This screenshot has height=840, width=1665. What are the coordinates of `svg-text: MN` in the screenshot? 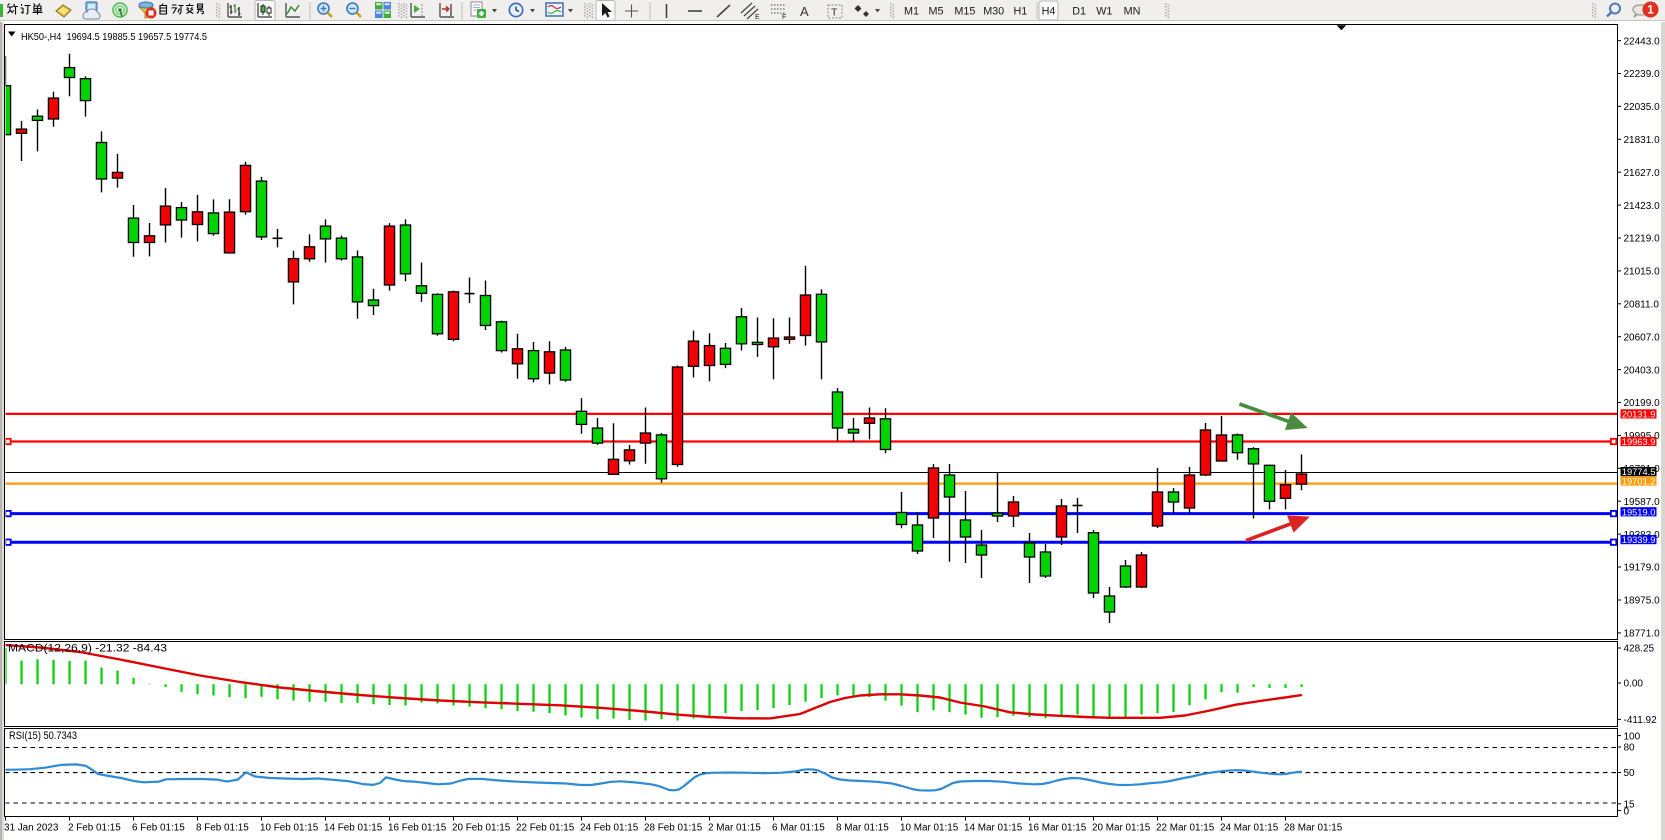 It's located at (1132, 12).